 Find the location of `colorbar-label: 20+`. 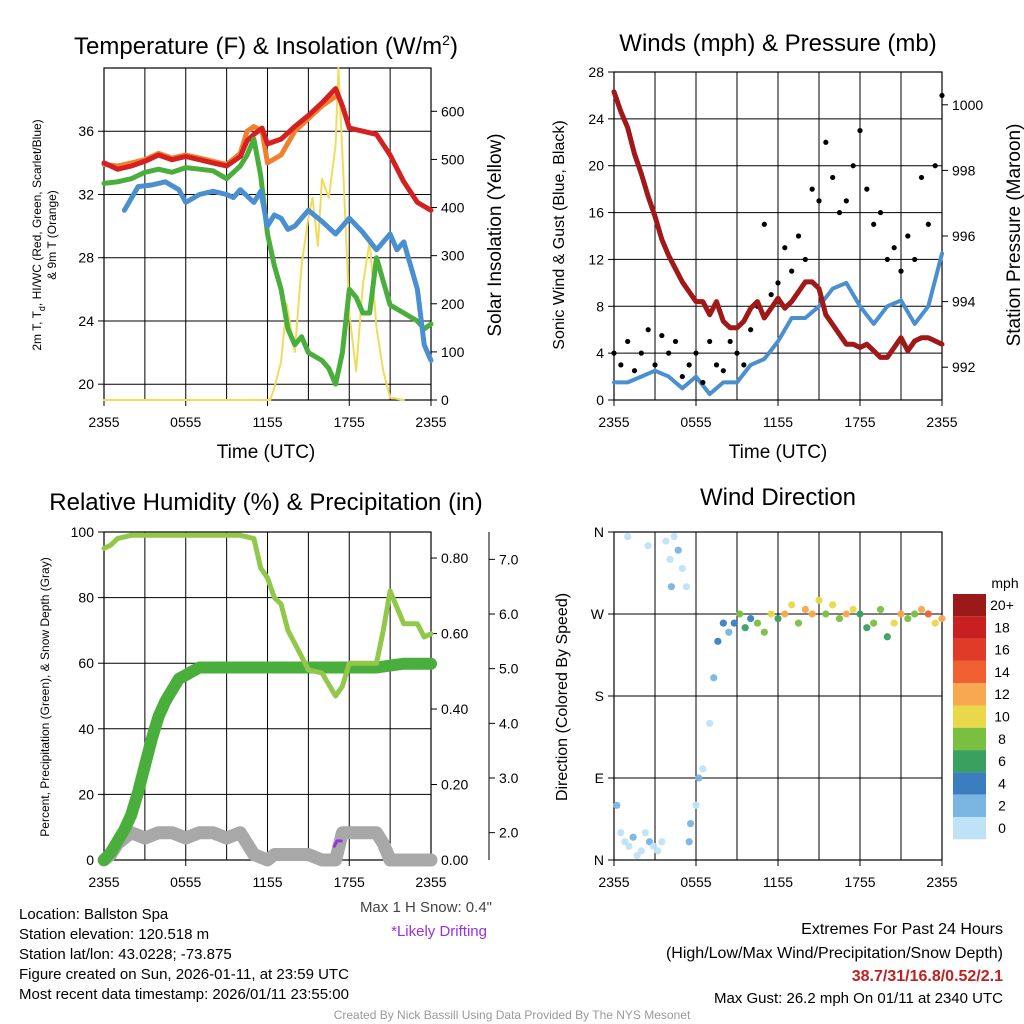

colorbar-label: 20+ is located at coordinates (1002, 605).